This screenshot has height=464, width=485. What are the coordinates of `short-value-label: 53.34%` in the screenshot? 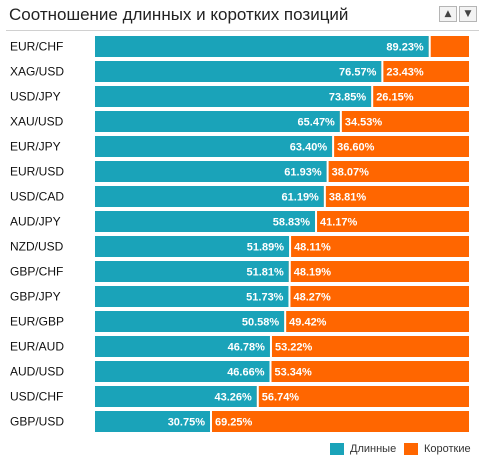 It's located at (294, 373).